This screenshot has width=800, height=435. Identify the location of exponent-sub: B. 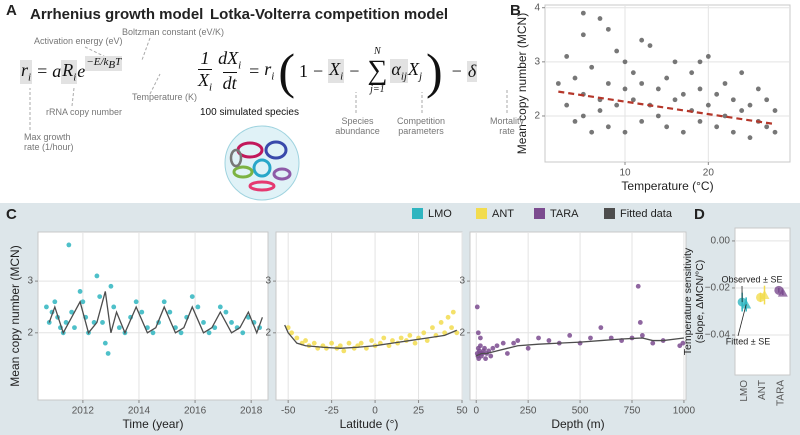
(112, 65).